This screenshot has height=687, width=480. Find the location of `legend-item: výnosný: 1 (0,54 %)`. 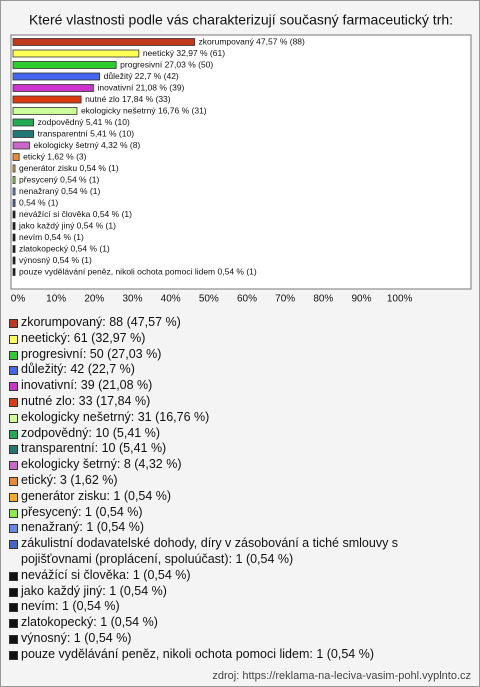

legend-item: výnosný: 1 (0,54 %) is located at coordinates (224, 639).